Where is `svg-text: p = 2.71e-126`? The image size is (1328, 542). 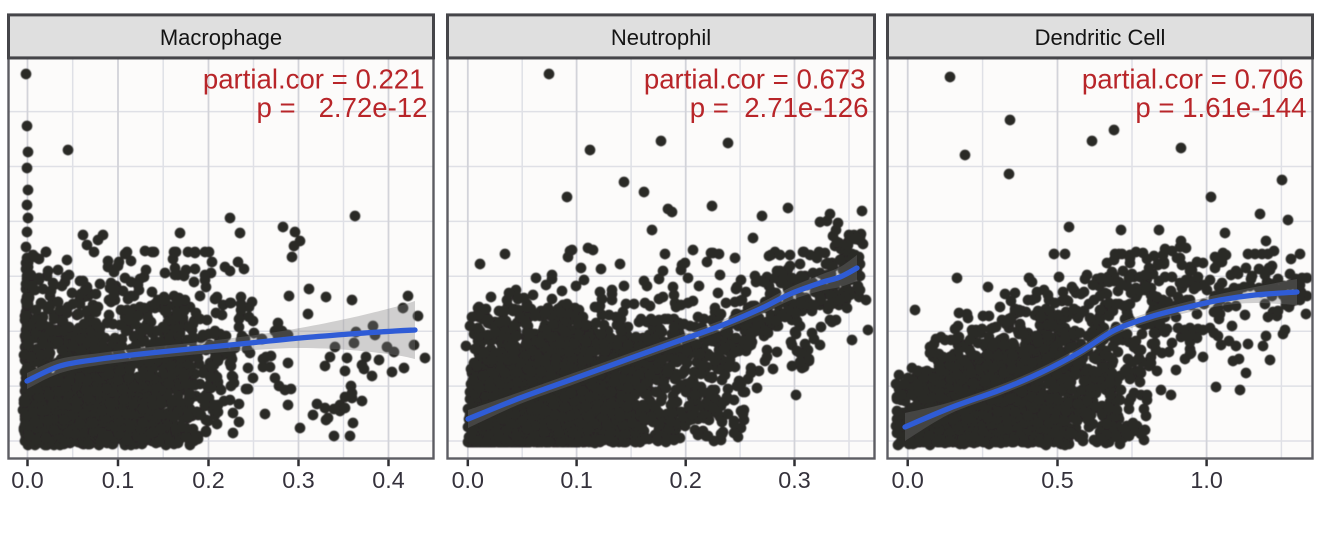
svg-text: p = 2.71e-126 is located at coordinates (779, 107).